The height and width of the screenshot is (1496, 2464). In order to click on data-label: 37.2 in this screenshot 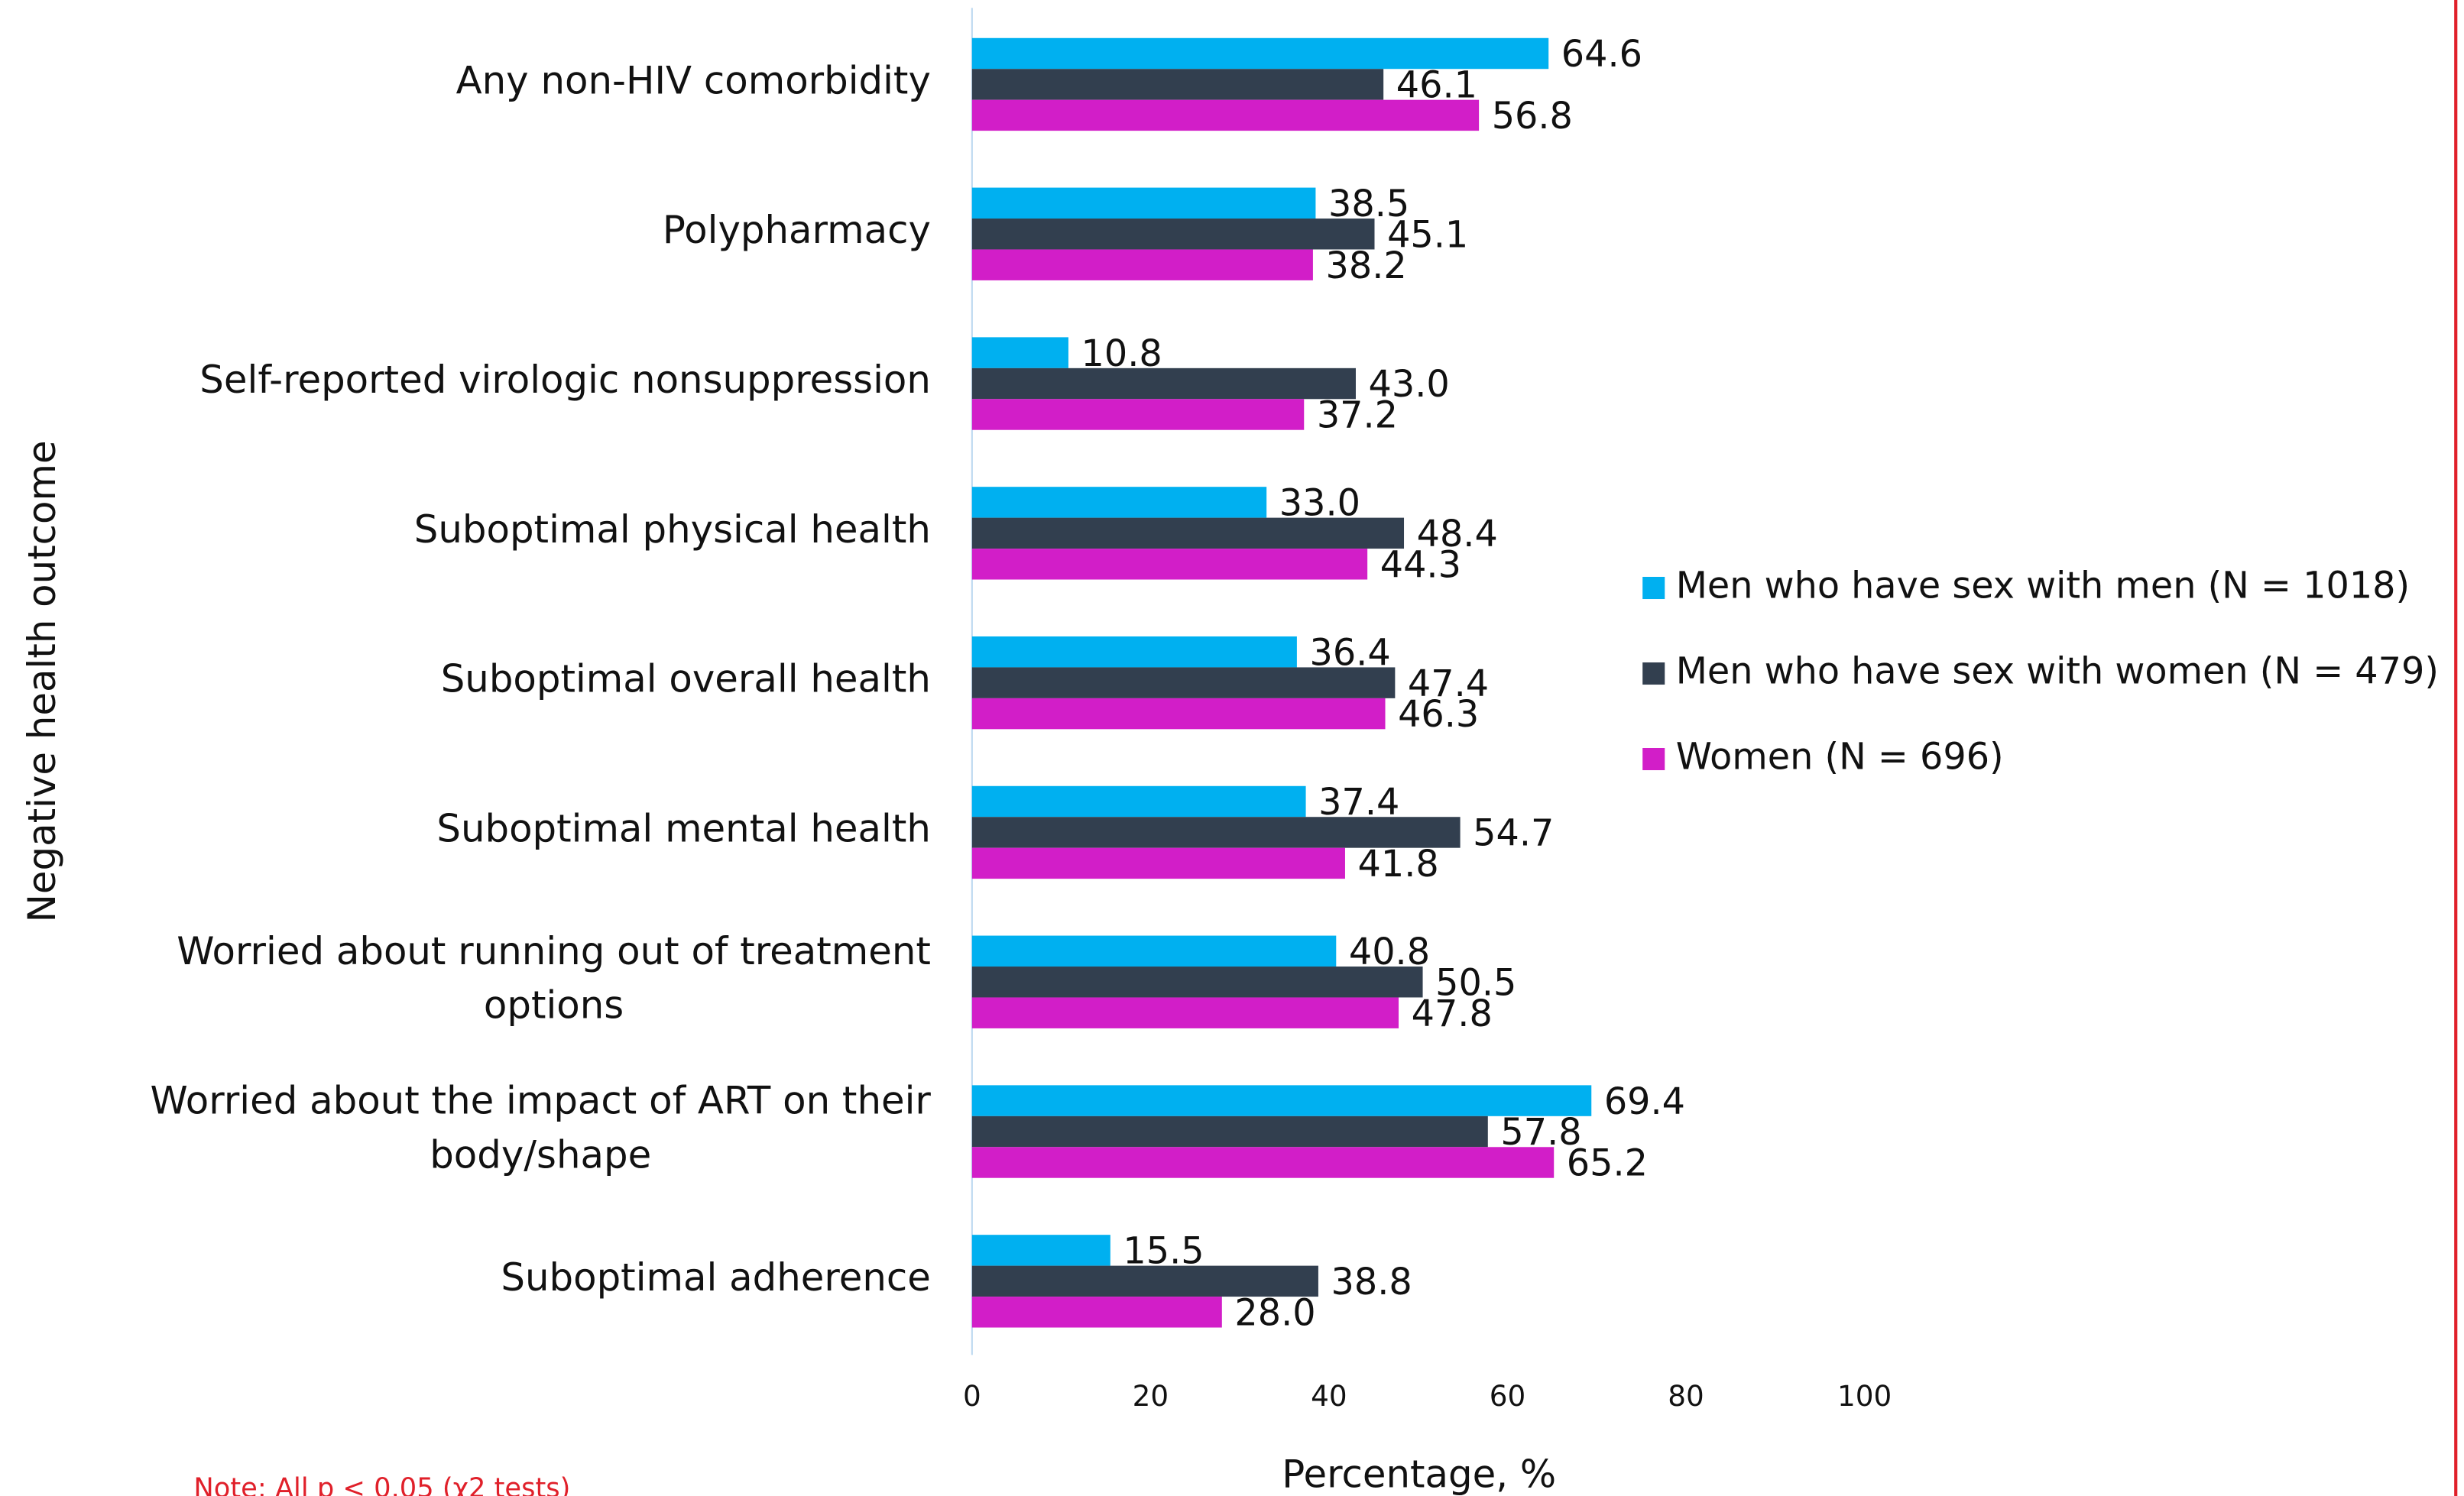, I will do `click(1357, 416)`.